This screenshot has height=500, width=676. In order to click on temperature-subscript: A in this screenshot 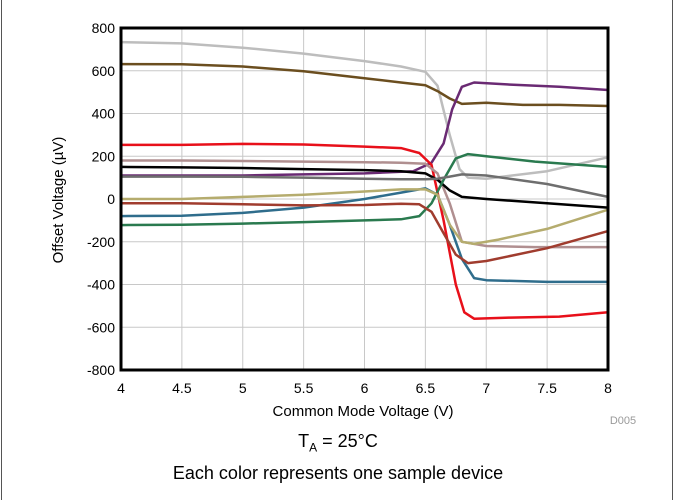, I will do `click(313, 447)`.